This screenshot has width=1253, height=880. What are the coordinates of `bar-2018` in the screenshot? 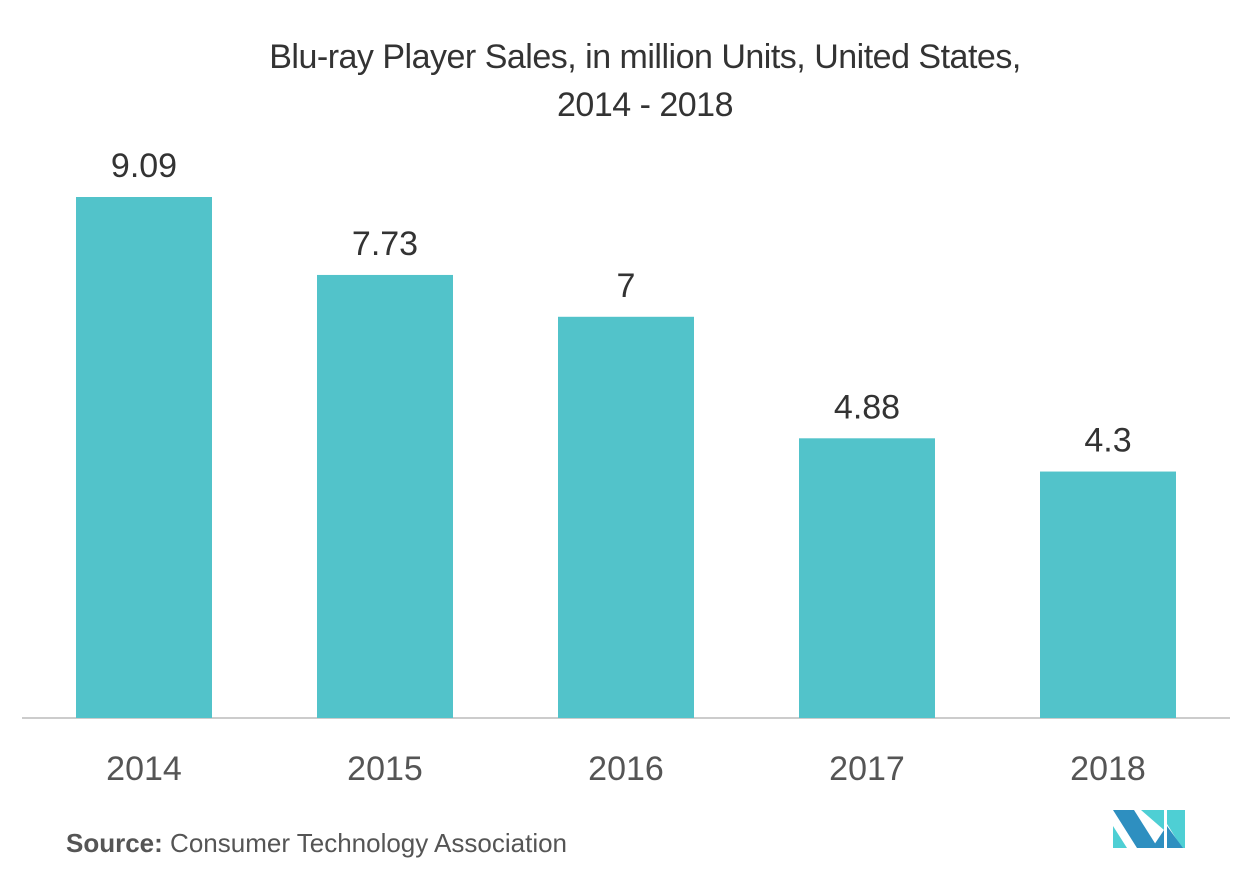 It's located at (1108, 594).